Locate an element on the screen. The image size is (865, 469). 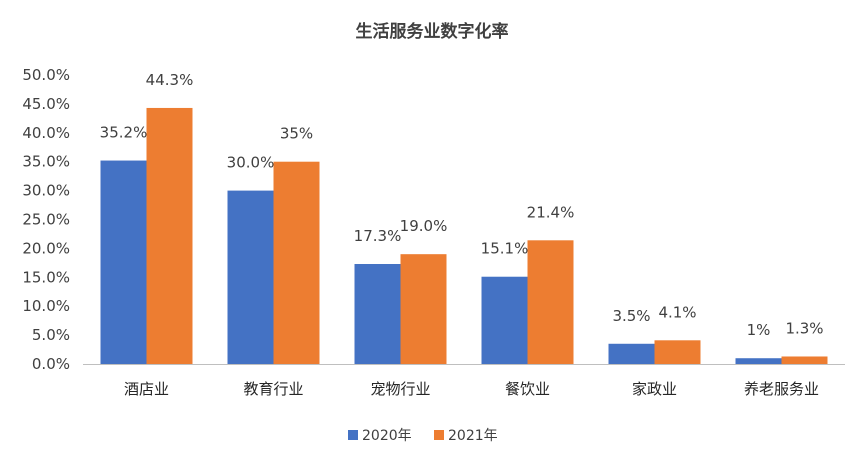
category-label: 餐饮业 is located at coordinates (527, 389).